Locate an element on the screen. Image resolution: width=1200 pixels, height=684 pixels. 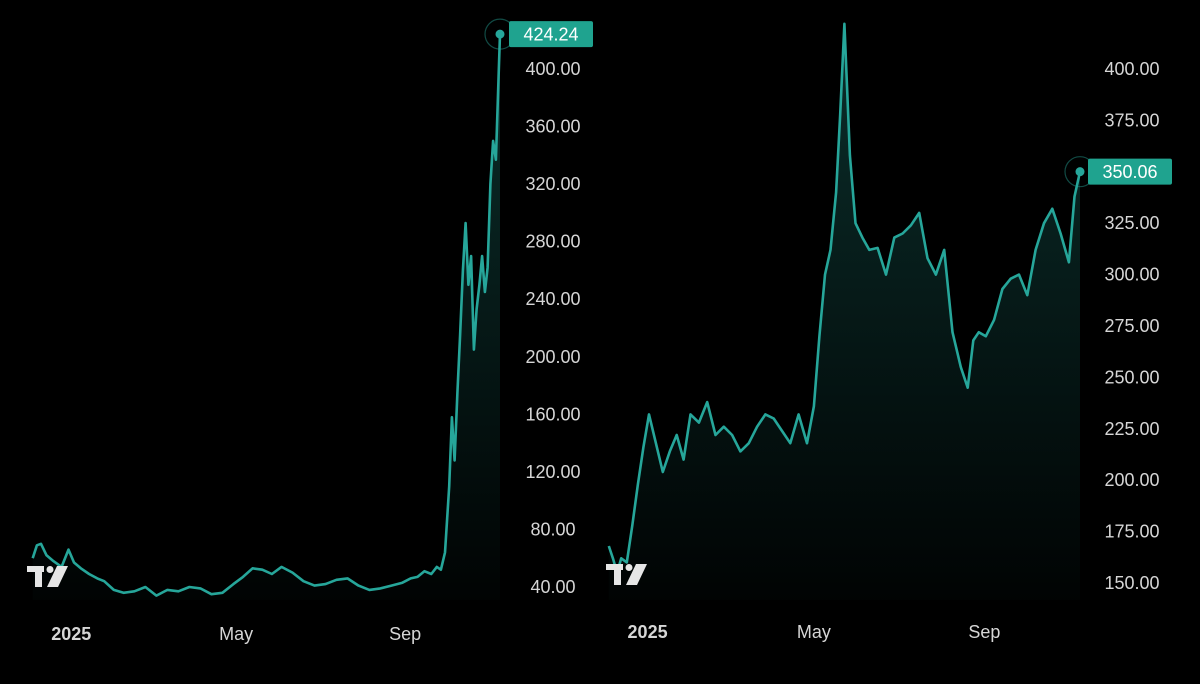
y-tick-label: 240.00 is located at coordinates (552, 299).